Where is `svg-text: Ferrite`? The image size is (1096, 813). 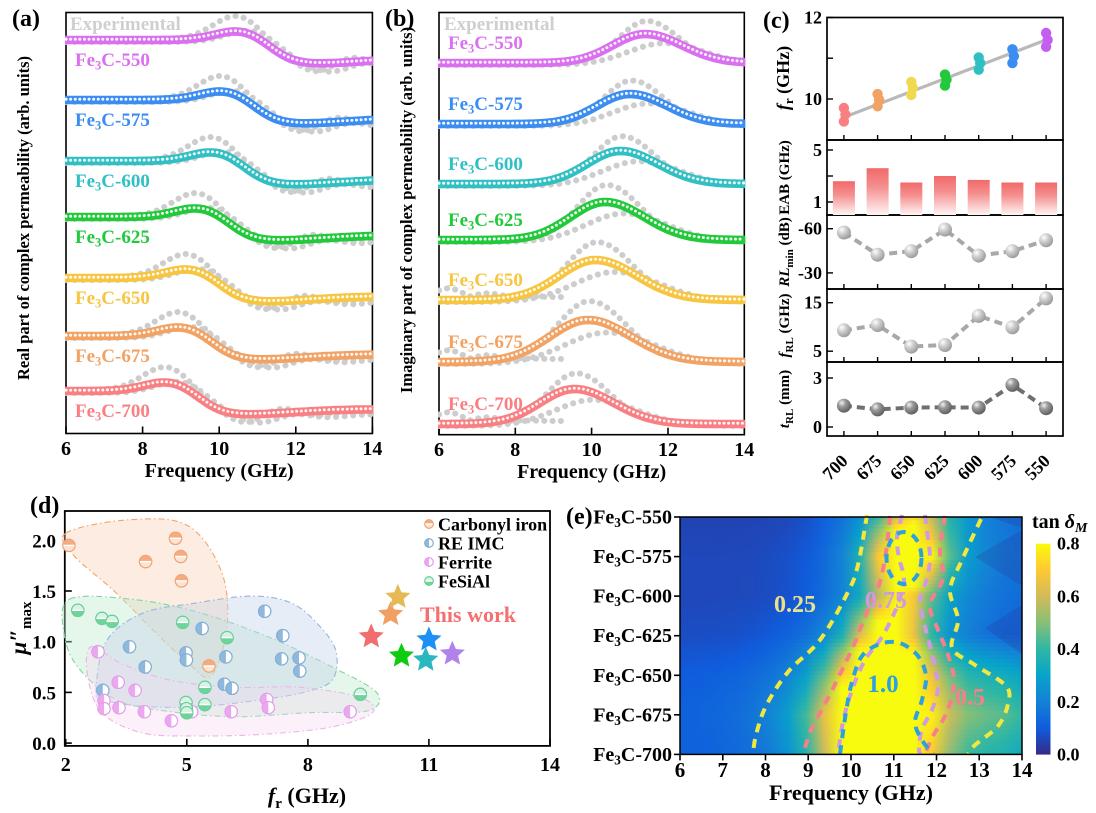 svg-text: Ferrite is located at coordinates (465, 563).